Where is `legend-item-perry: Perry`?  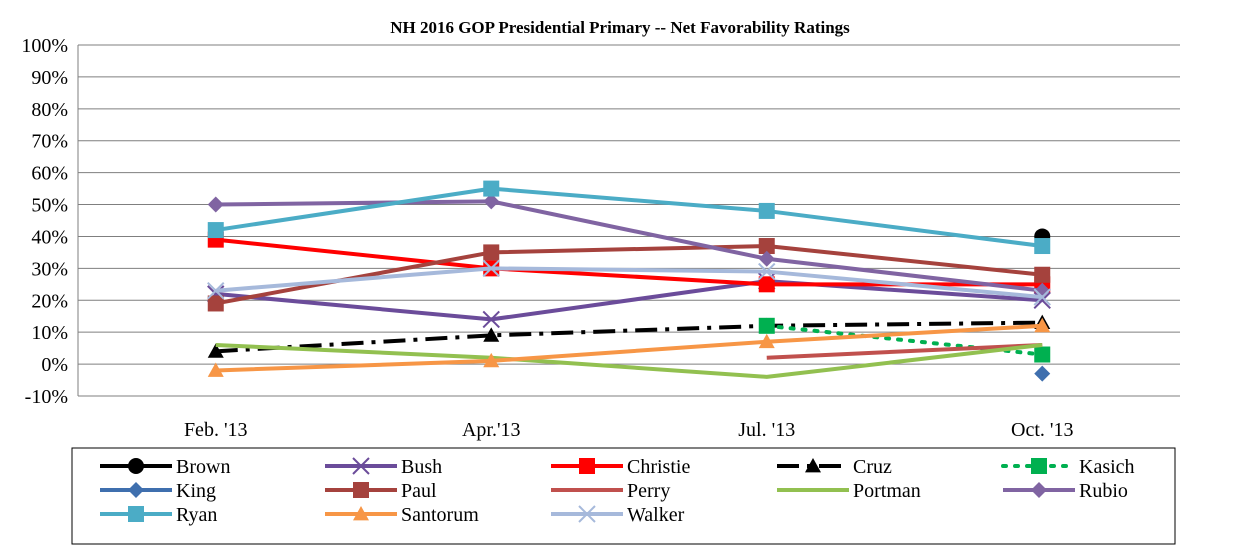 legend-item-perry: Perry is located at coordinates (610, 491).